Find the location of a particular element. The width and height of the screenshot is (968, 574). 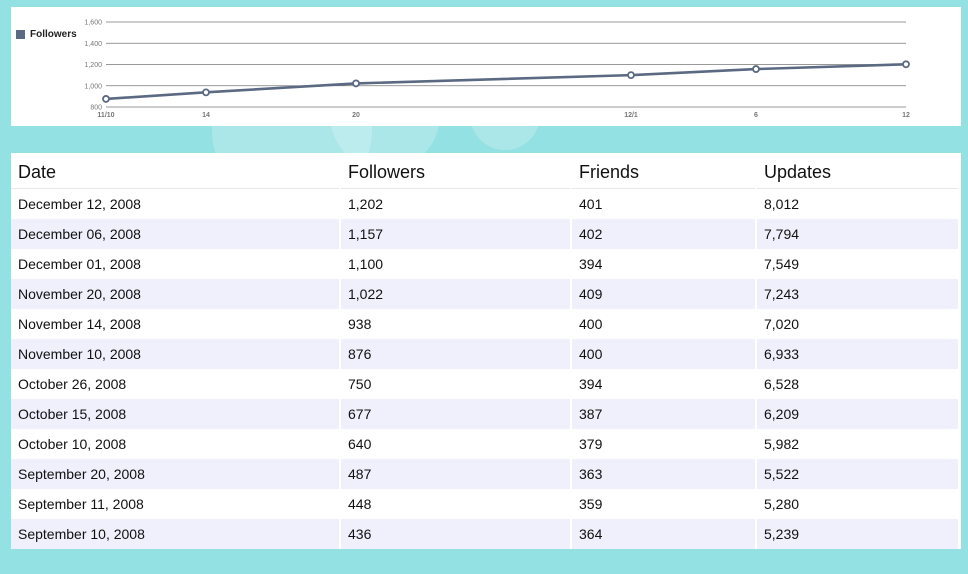

table-row: October 26, 2008 750 394 6,528 is located at coordinates (485, 384).